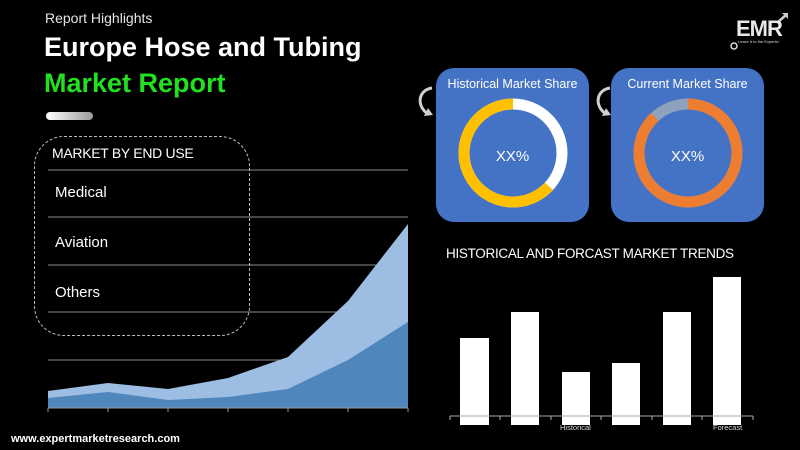 The width and height of the screenshot is (800, 450). Describe the element at coordinates (69, 116) in the screenshot. I see `title-underline-decoration` at that location.